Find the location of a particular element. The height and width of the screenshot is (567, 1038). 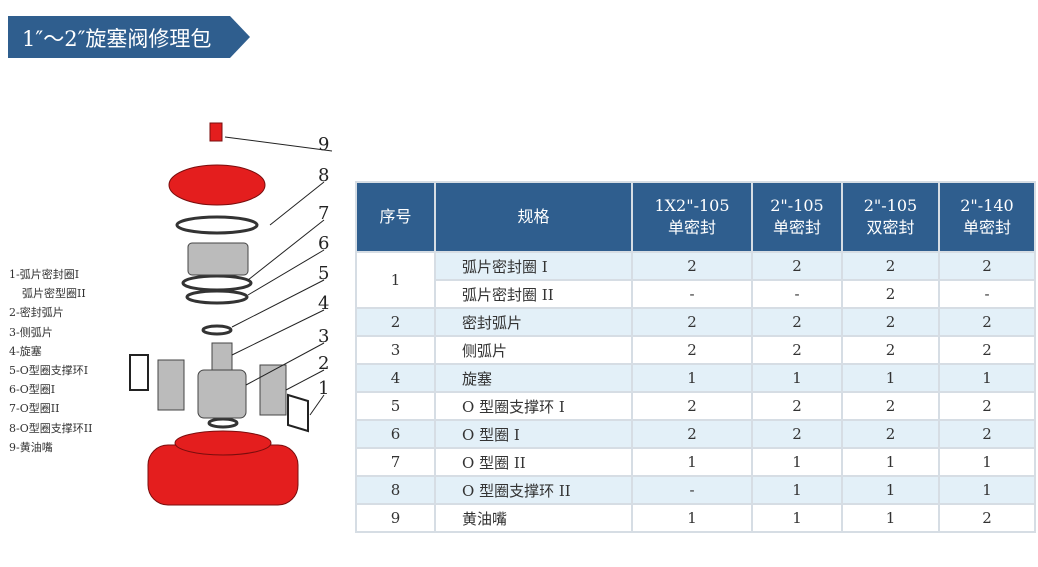

legend-item: 3-侧弧片 is located at coordinates (31, 332).